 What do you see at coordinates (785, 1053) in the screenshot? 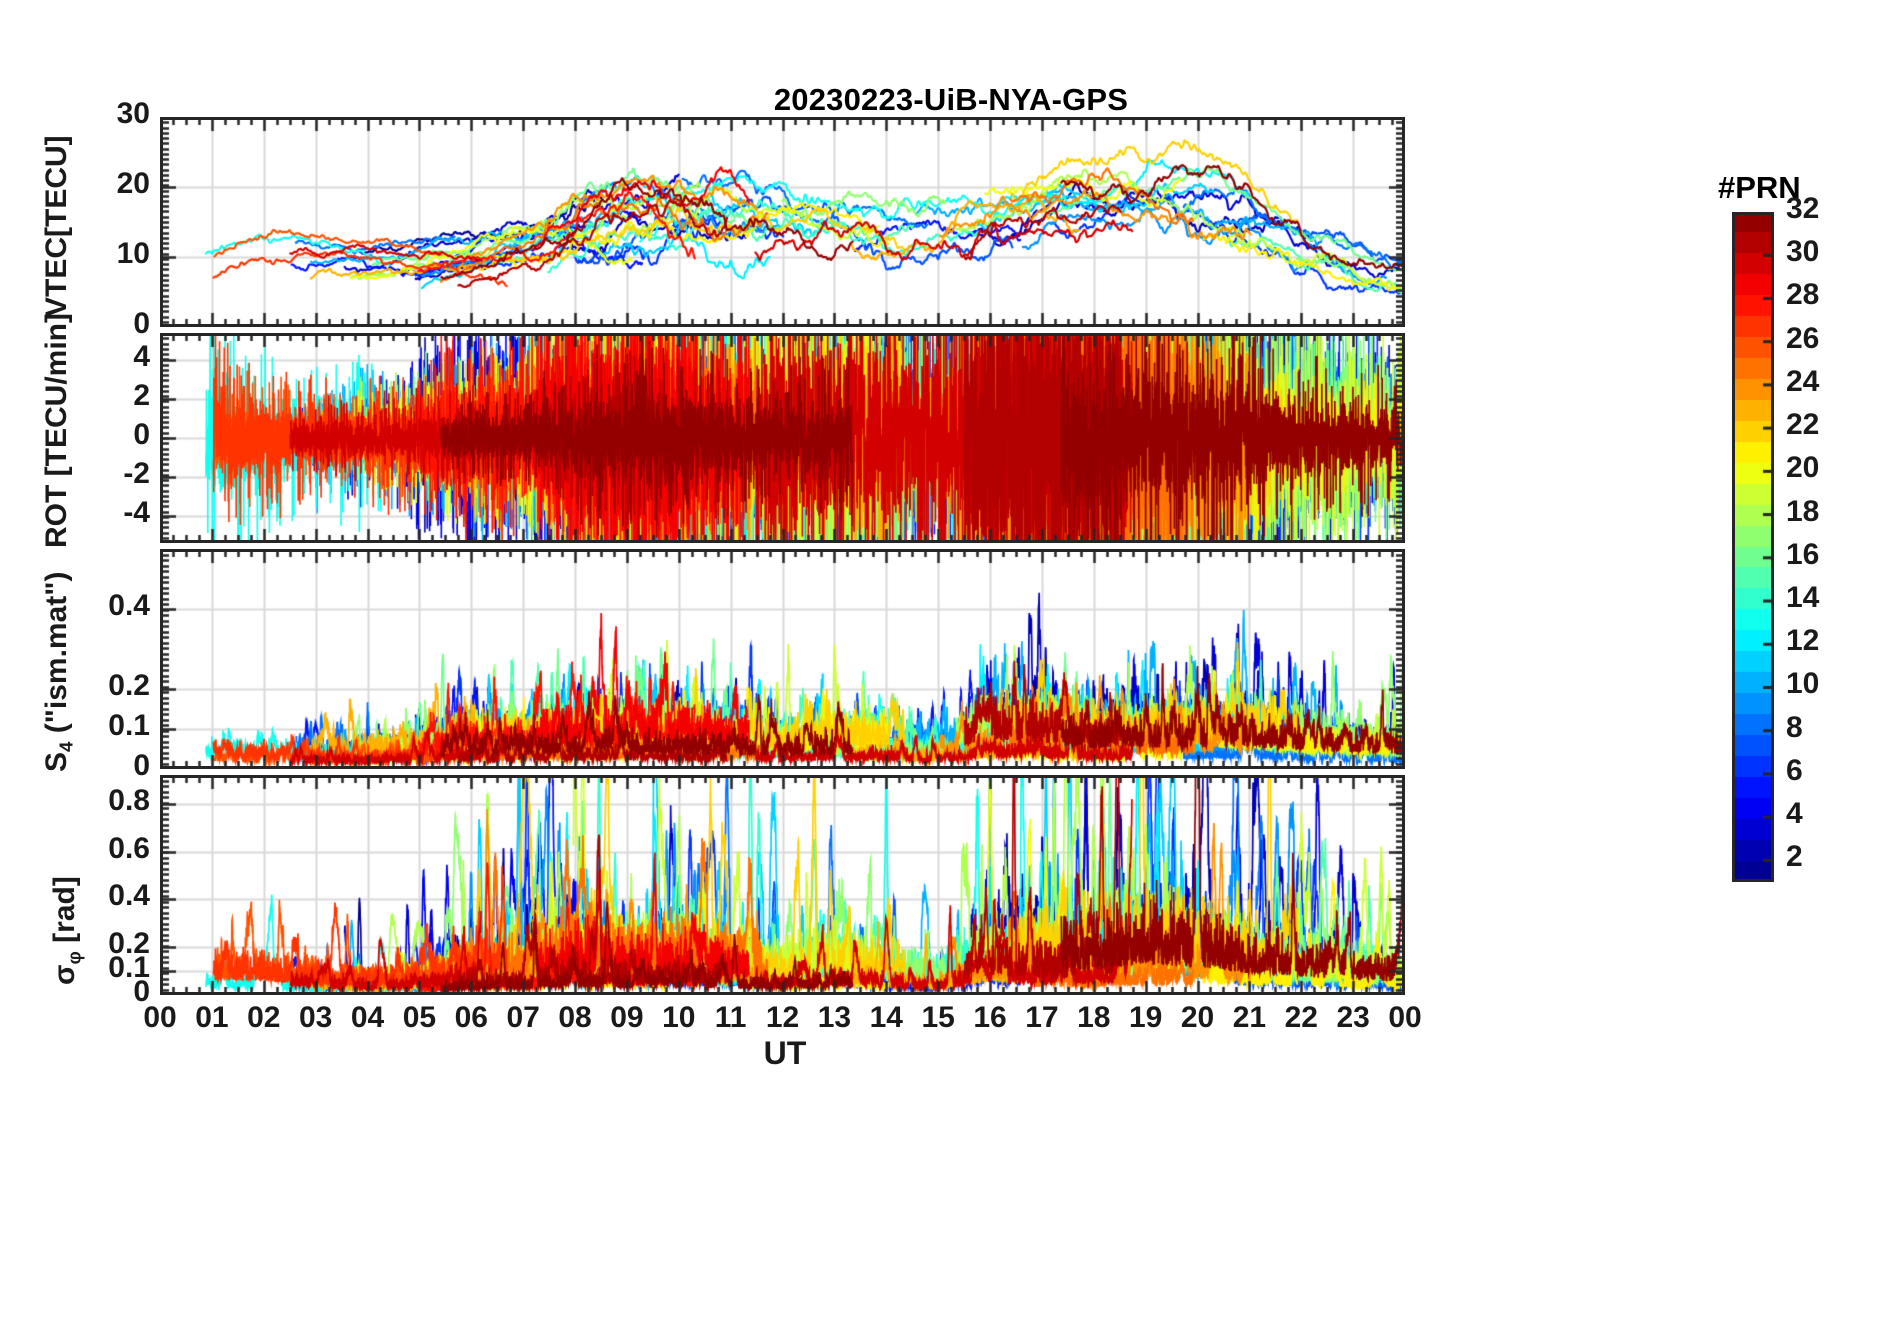
I see `x-axis-label: UT` at bounding box center [785, 1053].